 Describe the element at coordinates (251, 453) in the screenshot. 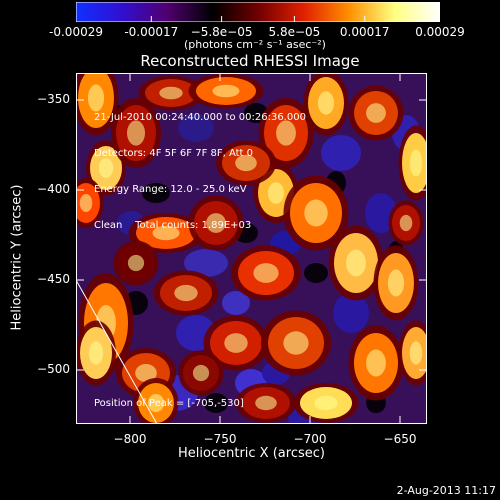

I see `x-axis-label: Heliocentric X (arcsec)` at that location.